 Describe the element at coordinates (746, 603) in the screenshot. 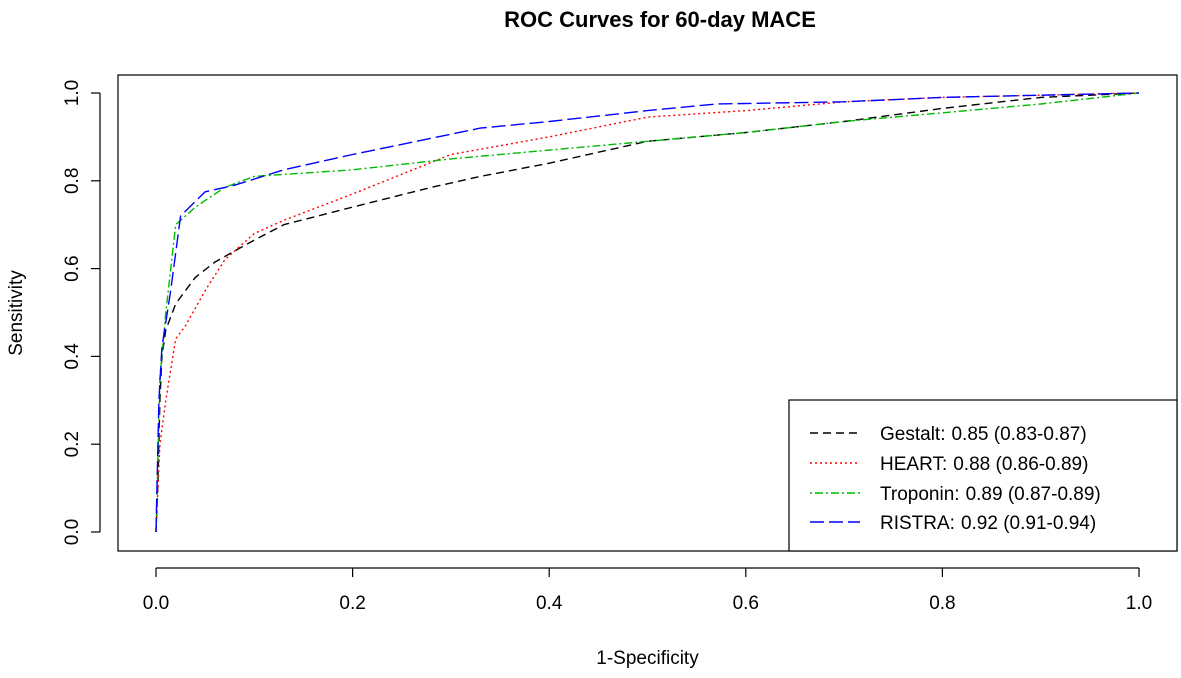

I see `x-tick-label: 0.6` at that location.